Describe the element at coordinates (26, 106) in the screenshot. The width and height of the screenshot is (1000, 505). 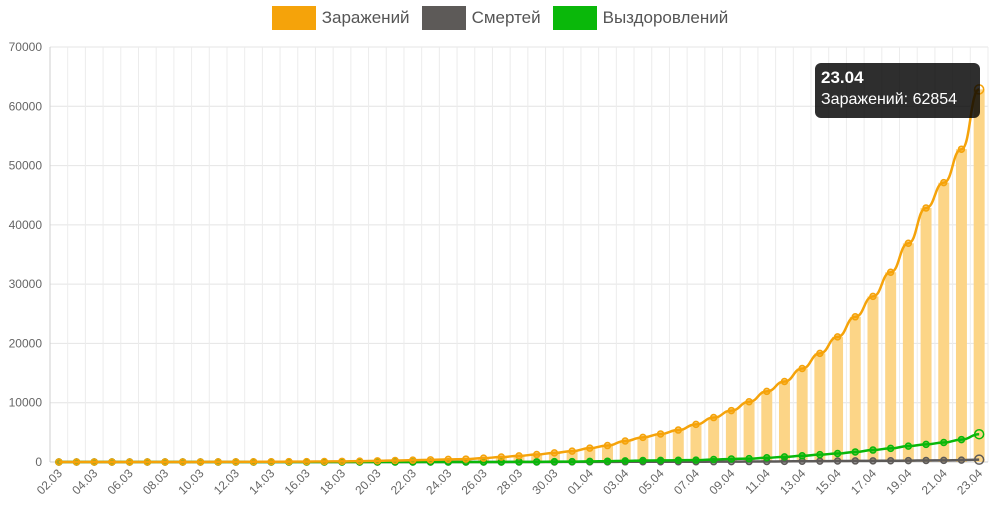
I see `y-tick-label: 60000` at that location.